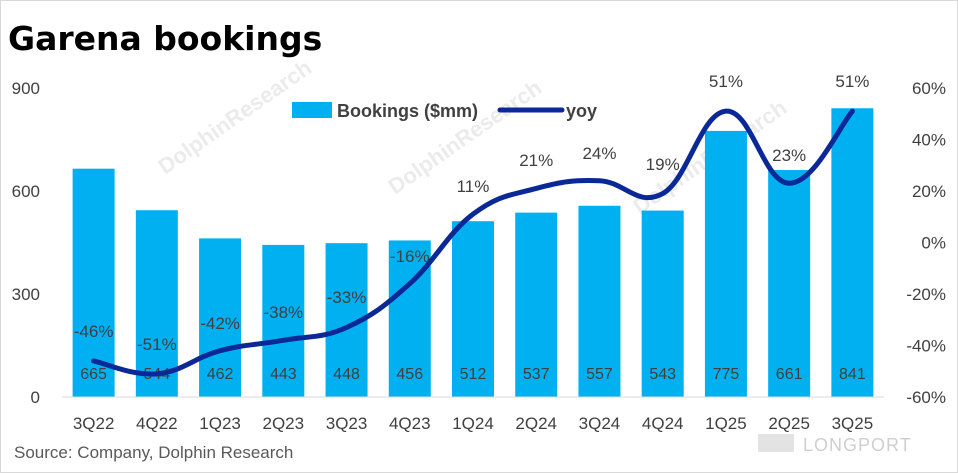 The image size is (958, 473). What do you see at coordinates (581, 111) in the screenshot?
I see `legend-yoy-label: yoy` at bounding box center [581, 111].